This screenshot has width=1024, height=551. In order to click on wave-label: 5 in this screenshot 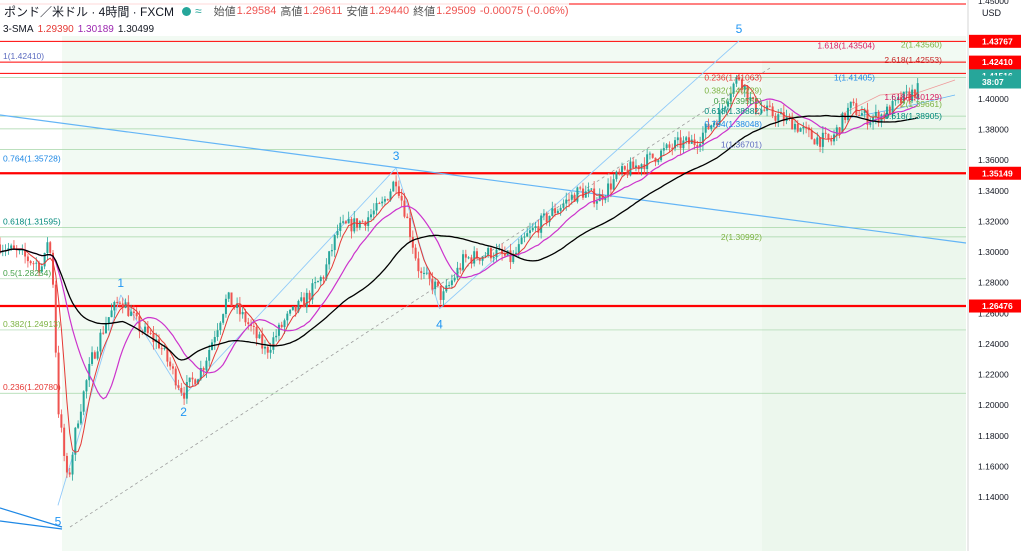, I will do `click(739, 29)`.